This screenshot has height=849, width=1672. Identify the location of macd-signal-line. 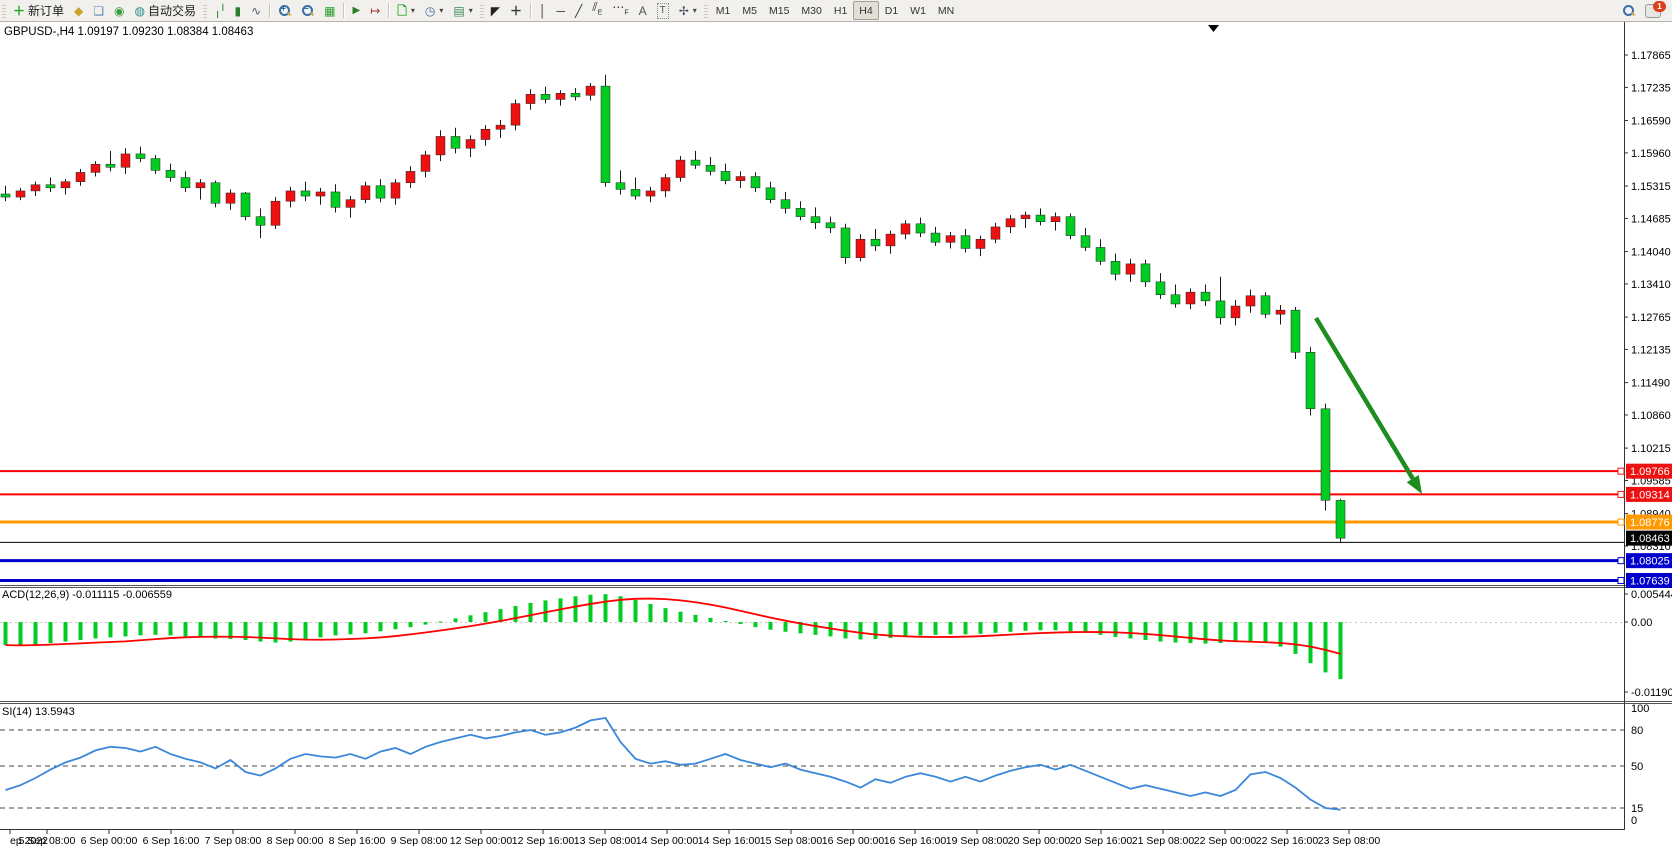
(673, 626).